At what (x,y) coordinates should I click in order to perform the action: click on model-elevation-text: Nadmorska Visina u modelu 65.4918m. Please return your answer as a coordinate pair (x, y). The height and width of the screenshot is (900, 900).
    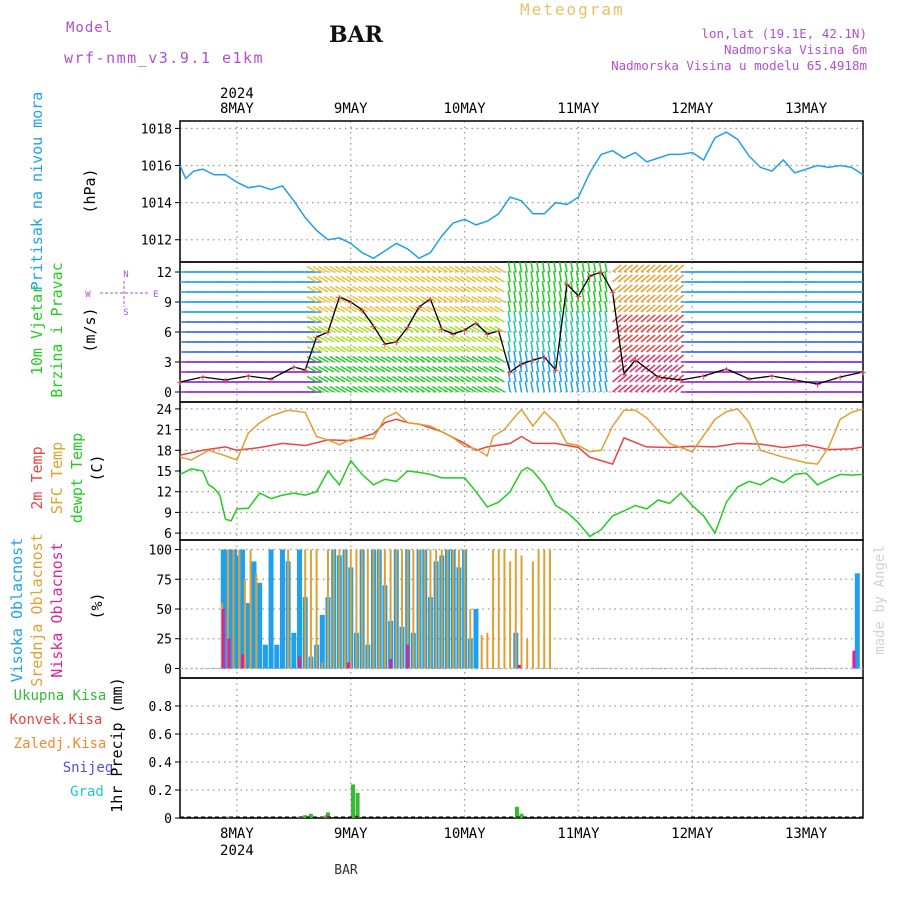
    Looking at the image, I should click on (739, 65).